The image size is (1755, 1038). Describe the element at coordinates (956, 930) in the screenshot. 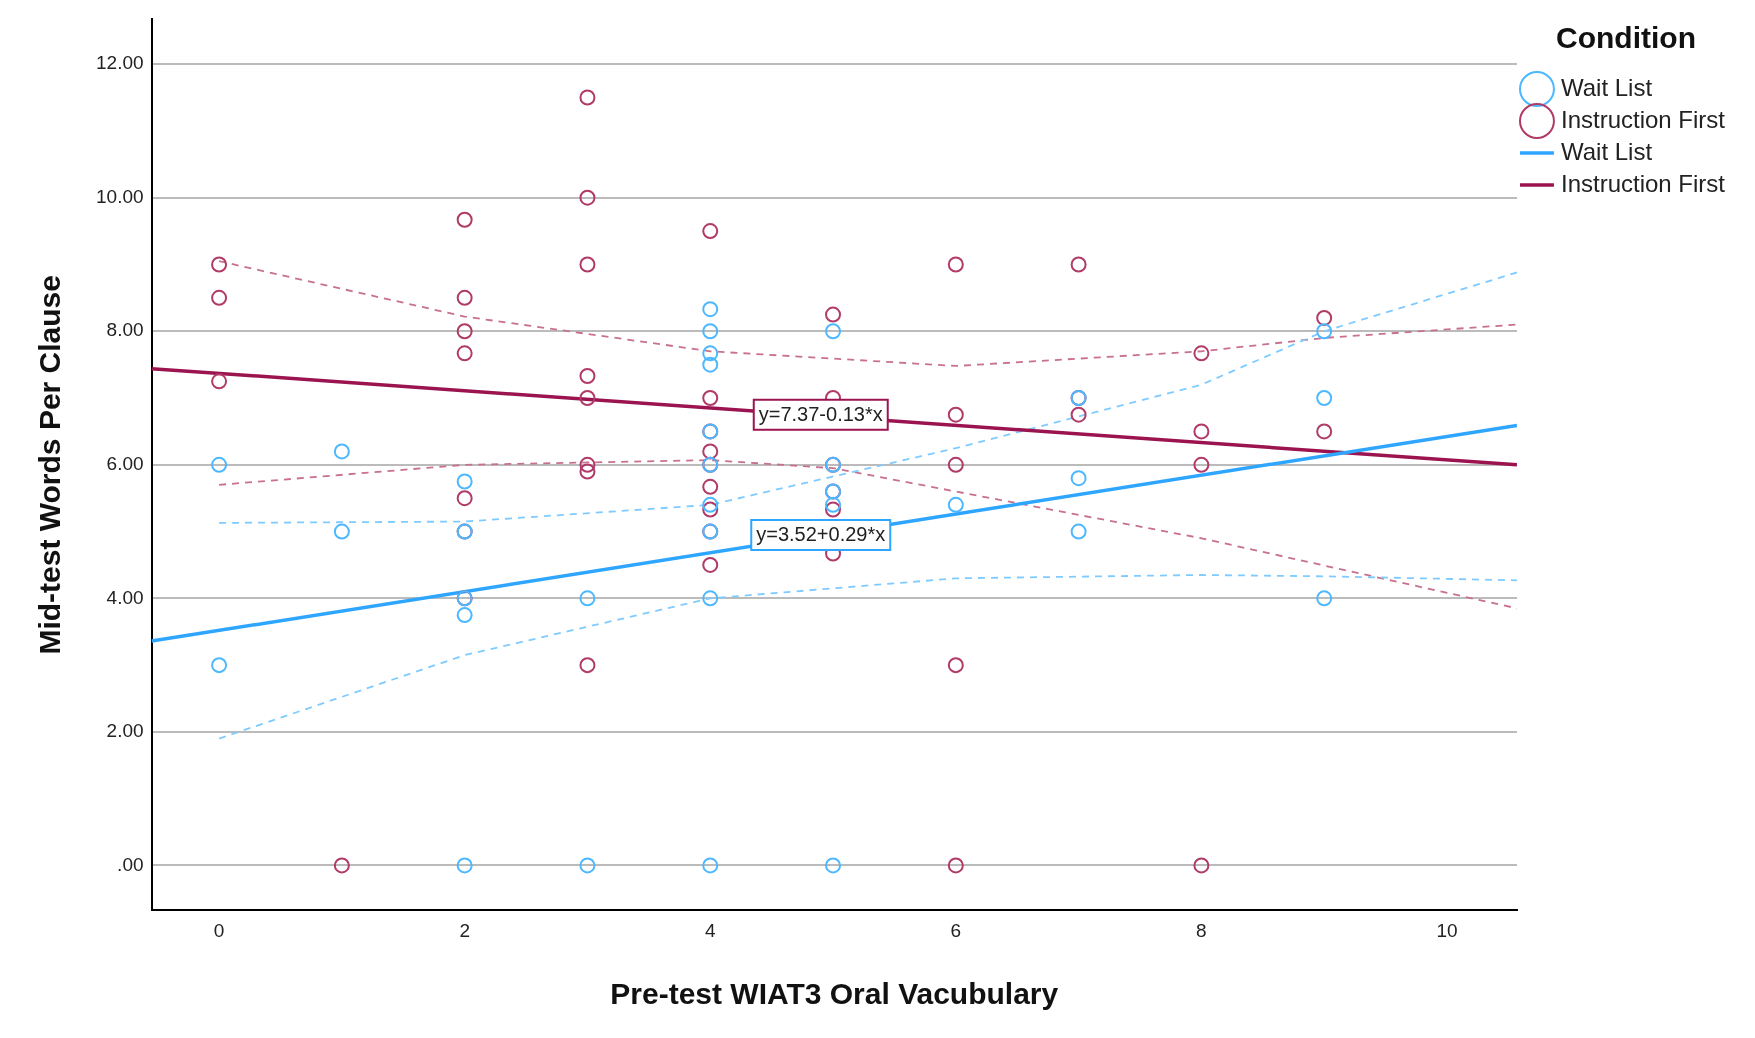

I see `x-tick-label: 6` at that location.